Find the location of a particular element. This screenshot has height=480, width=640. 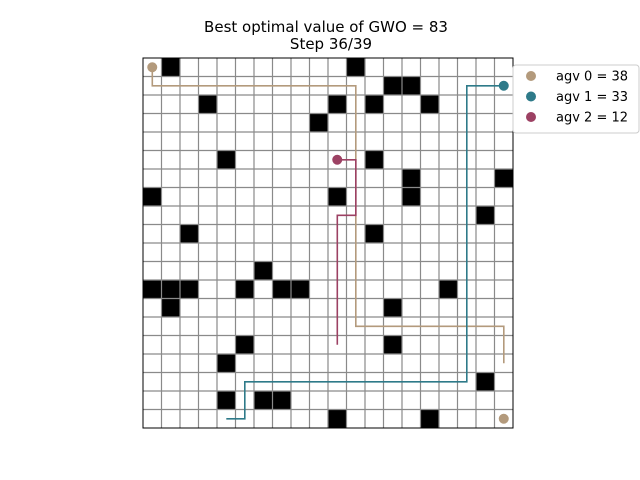

legend-label-0: agv 0 = 38 is located at coordinates (592, 77).